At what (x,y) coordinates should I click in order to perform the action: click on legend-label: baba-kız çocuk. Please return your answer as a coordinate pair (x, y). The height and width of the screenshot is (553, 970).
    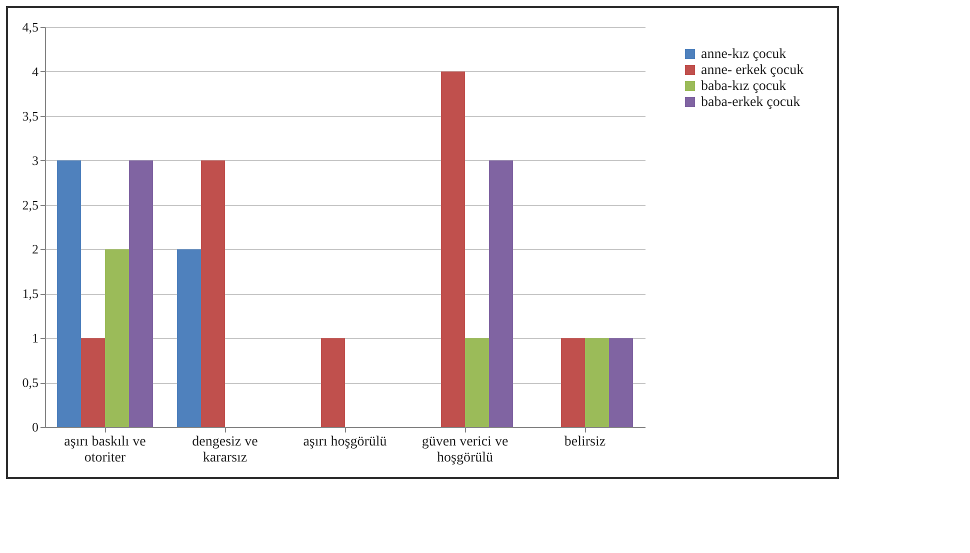
    Looking at the image, I should click on (743, 86).